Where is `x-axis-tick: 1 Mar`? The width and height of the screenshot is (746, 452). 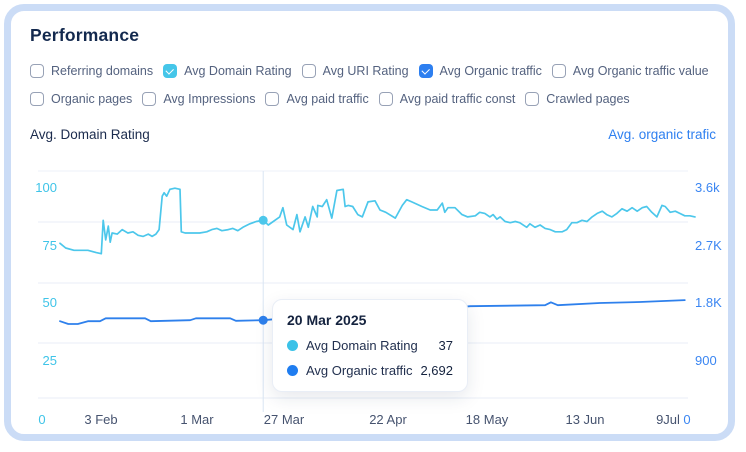 x-axis-tick: 1 Mar is located at coordinates (197, 419).